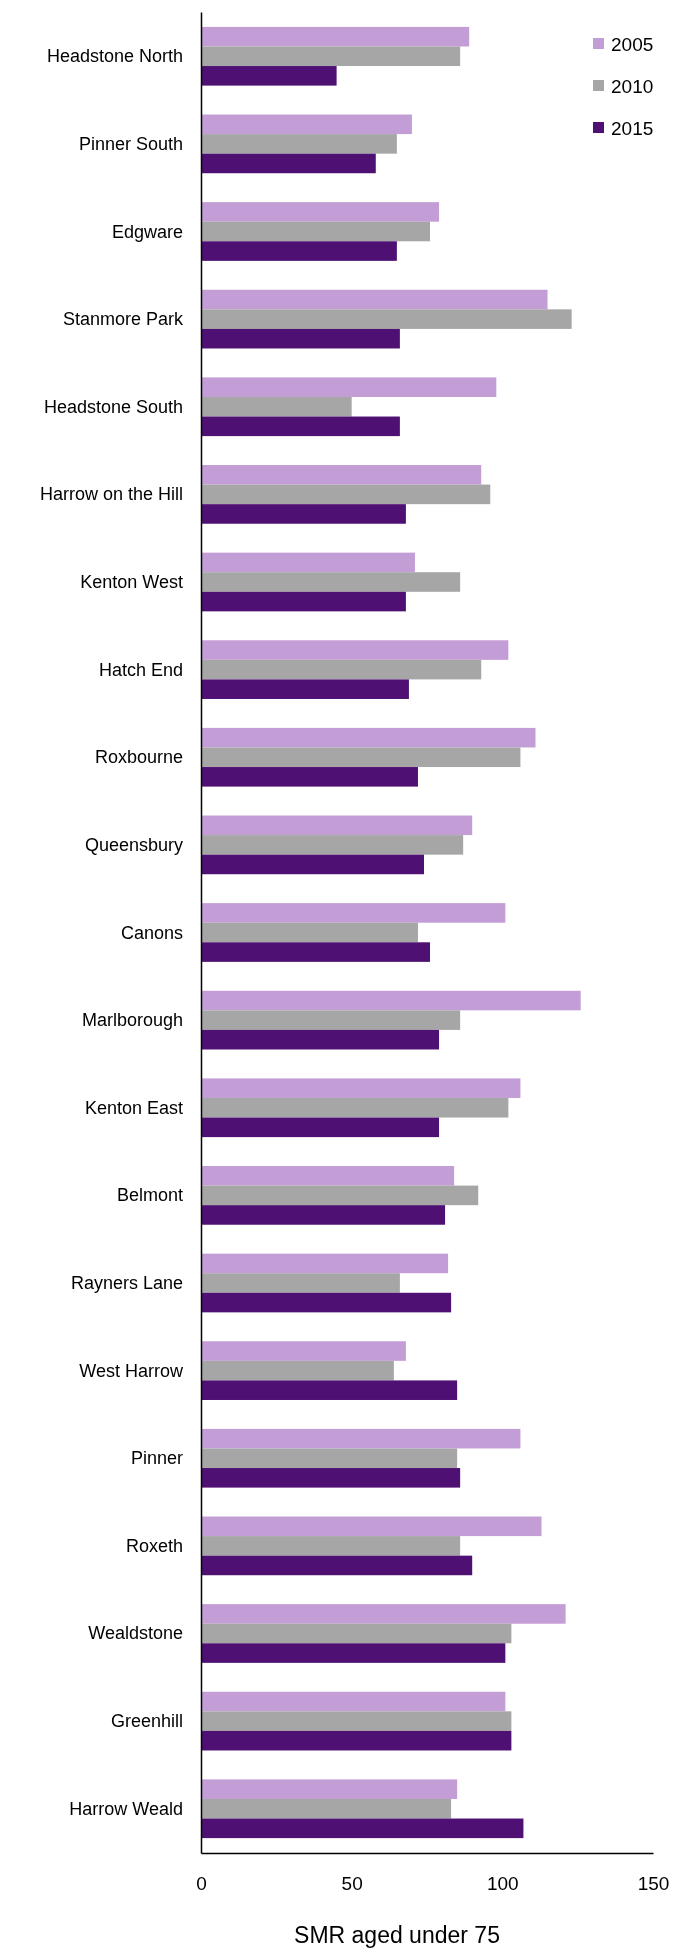 Image resolution: width=675 pixels, height=1957 pixels. What do you see at coordinates (146, 1721) in the screenshot?
I see `y-tick-label: Greenhill` at bounding box center [146, 1721].